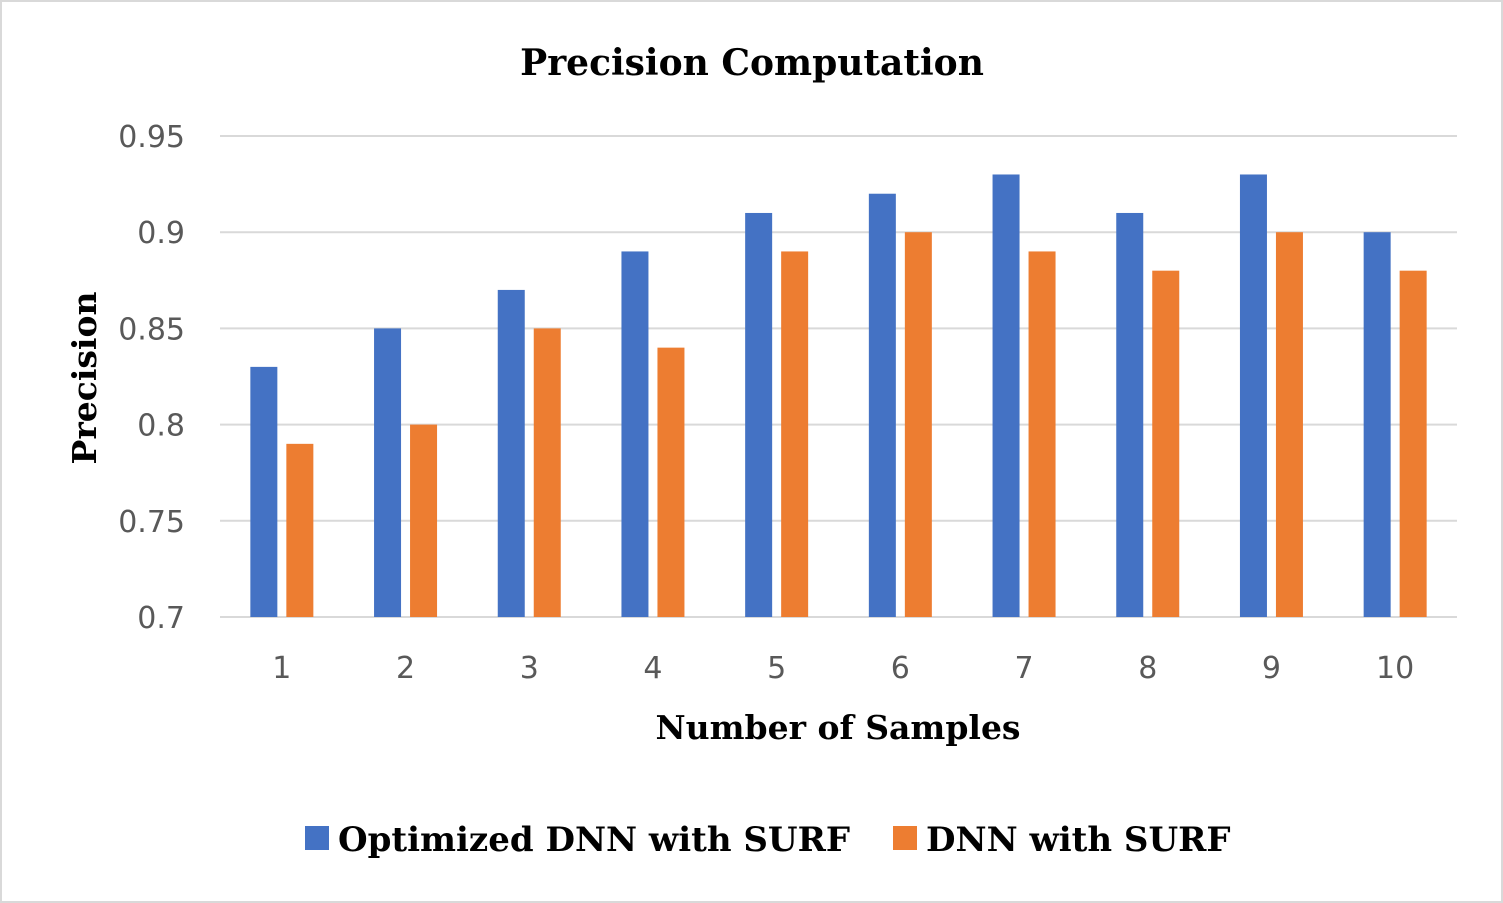 The width and height of the screenshot is (1503, 903). What do you see at coordinates (84, 378) in the screenshot?
I see `y-axis-title: Precision` at bounding box center [84, 378].